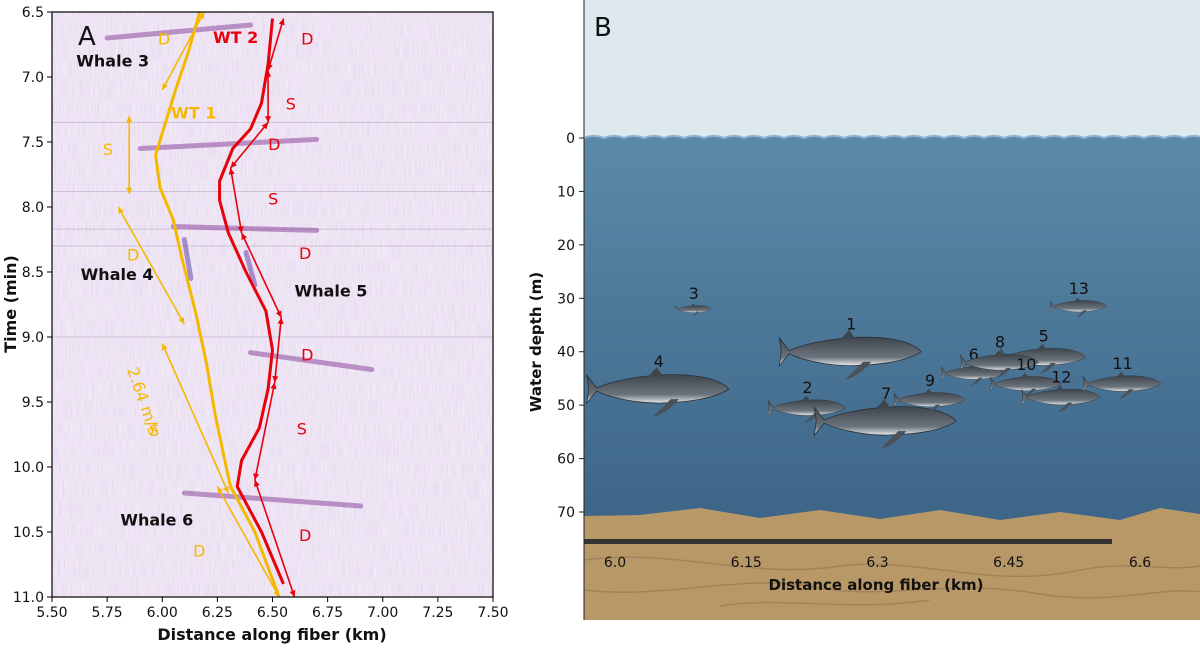  Describe the element at coordinates (848, 541) in the screenshot. I see `fiber-cable` at that location.